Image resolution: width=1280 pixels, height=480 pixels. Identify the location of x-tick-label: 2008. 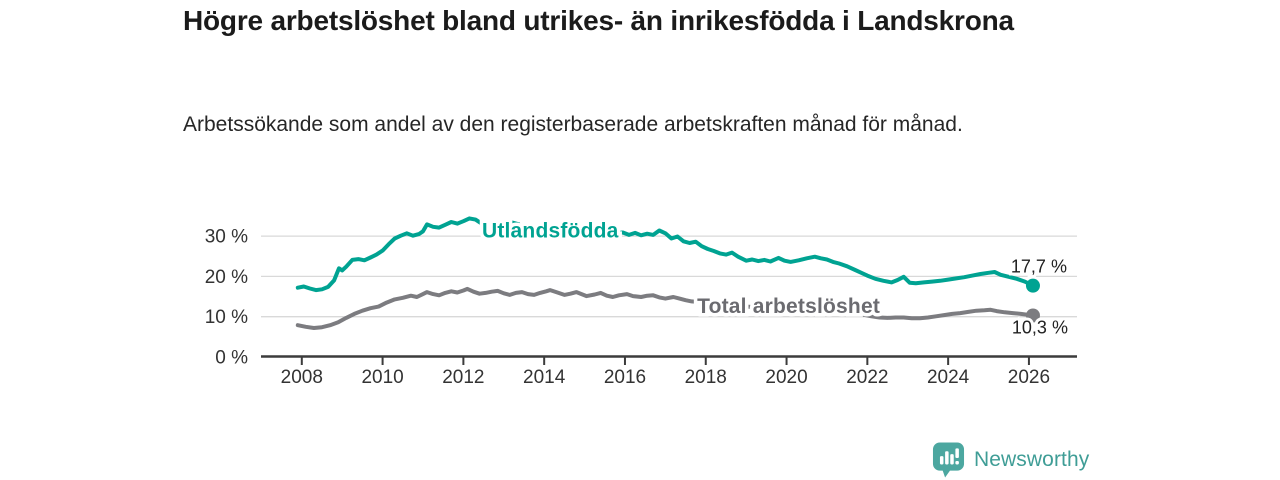
(302, 377).